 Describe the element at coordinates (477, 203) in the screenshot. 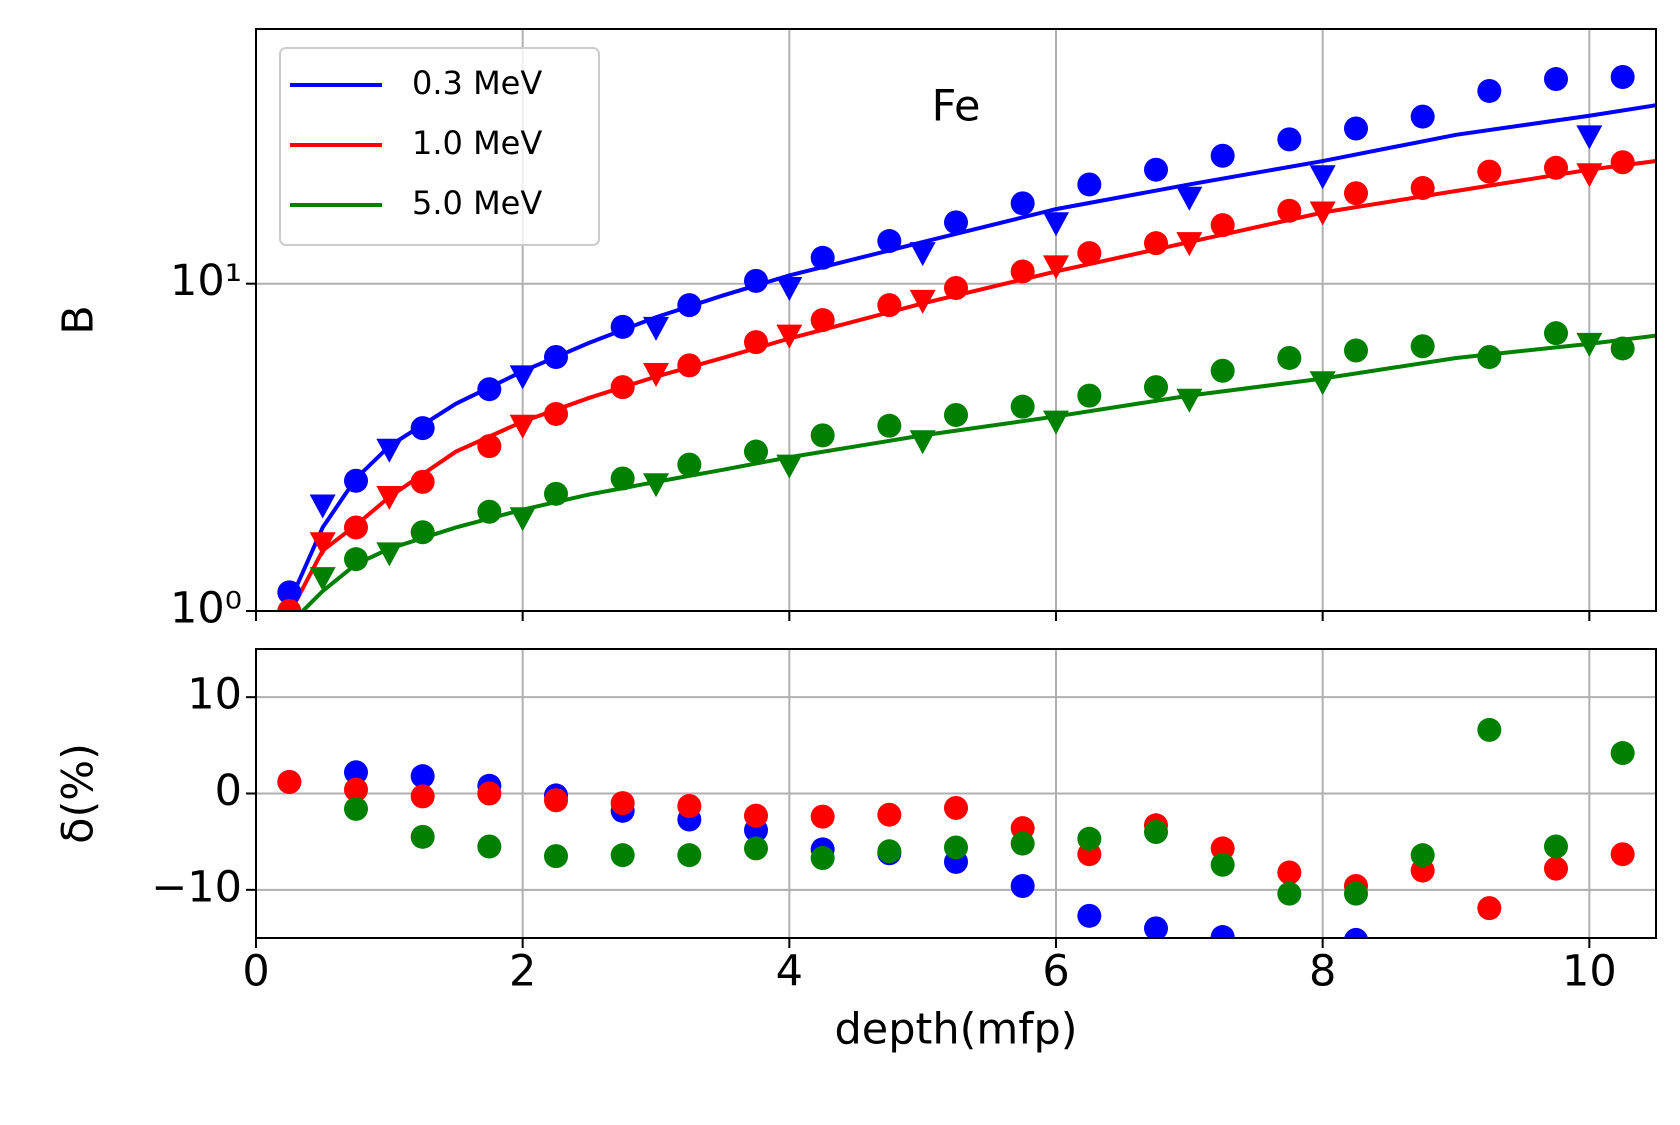

I see `legend-label: 5.0 MeV` at that location.